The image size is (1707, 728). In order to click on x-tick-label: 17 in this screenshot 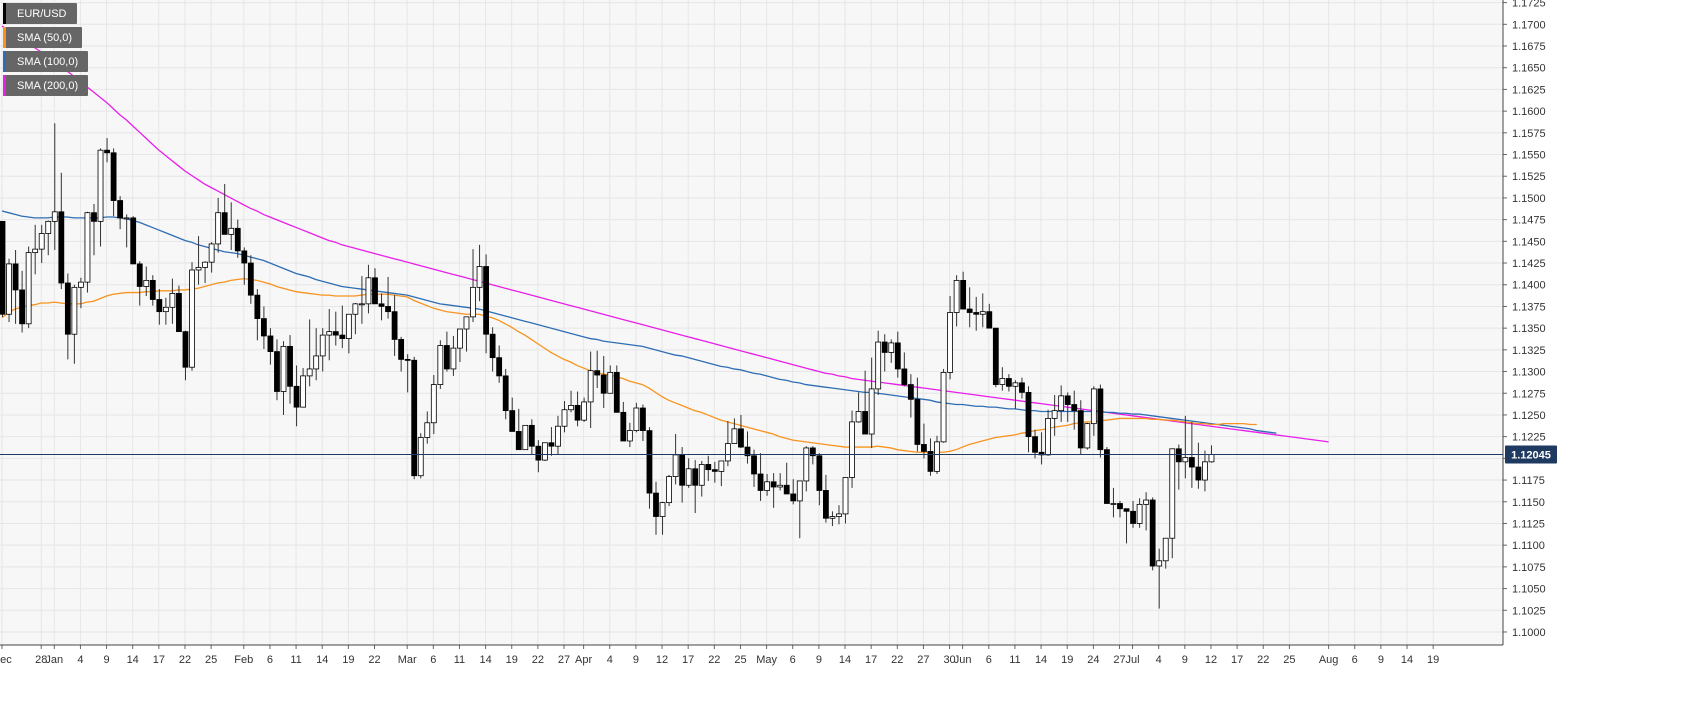, I will do `click(688, 660)`.